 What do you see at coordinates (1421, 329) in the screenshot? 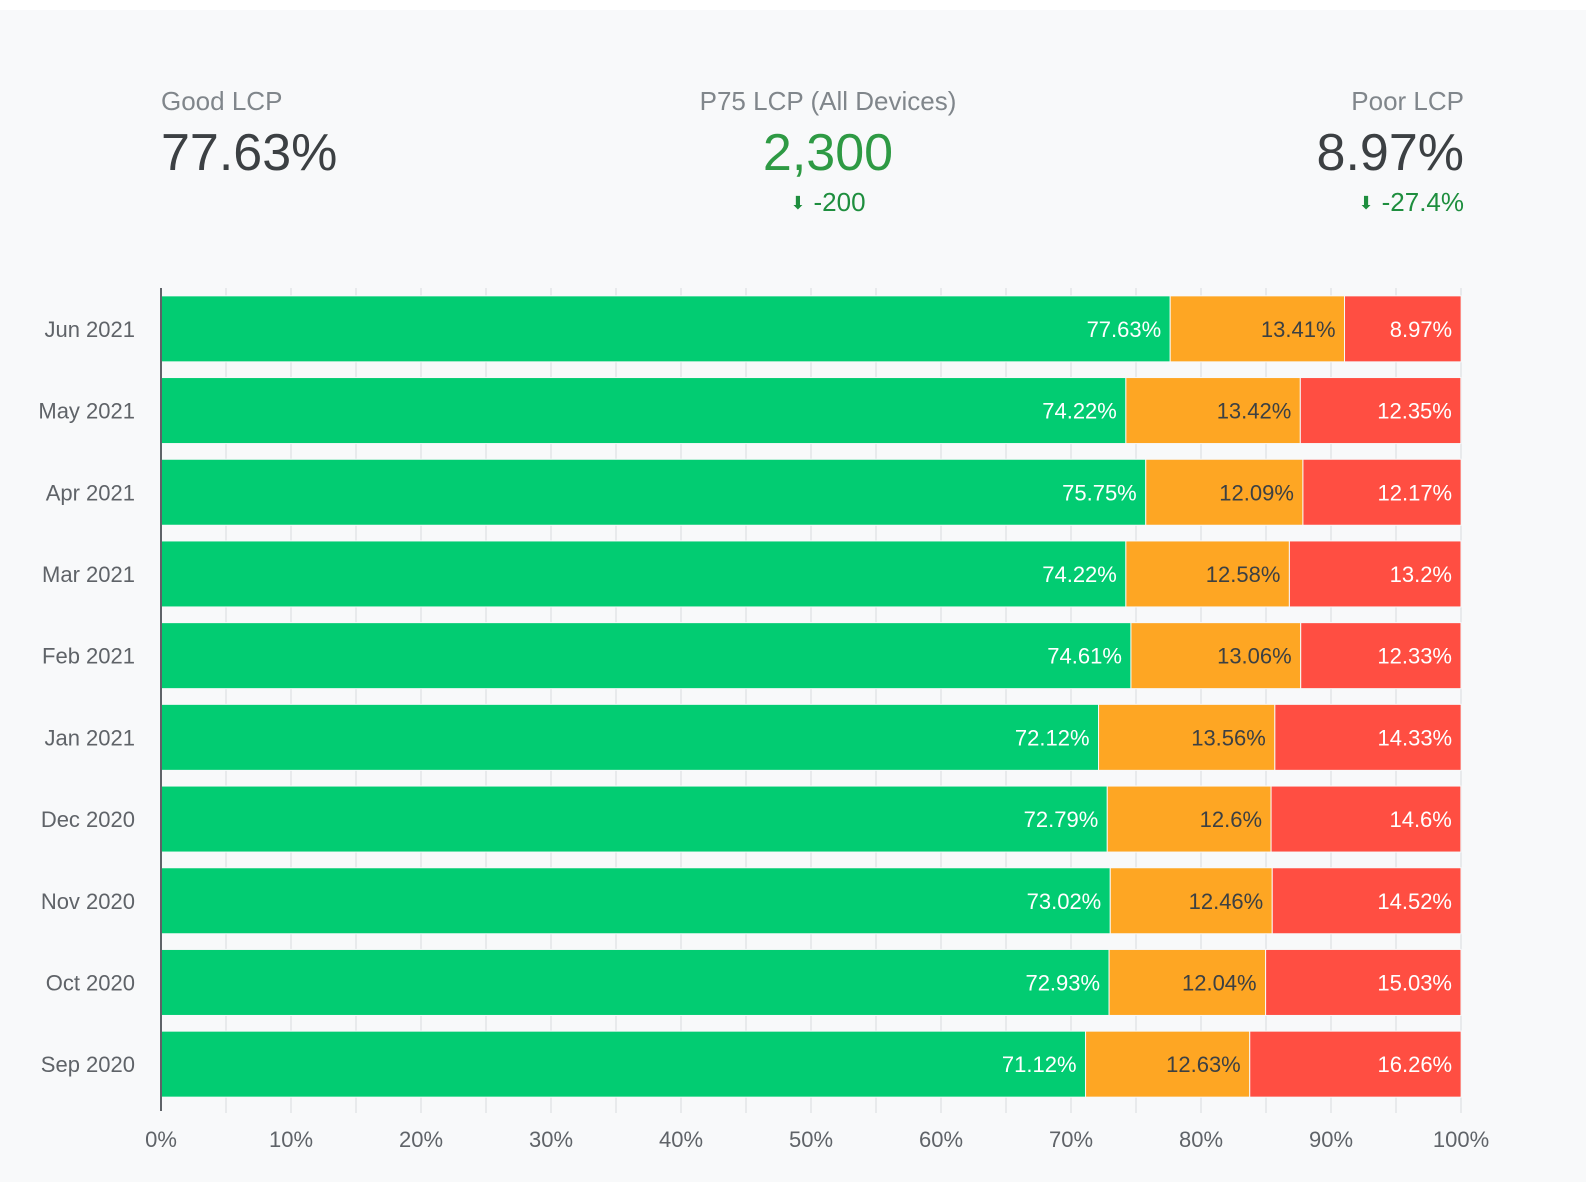
I see `data-label: 8.97%` at bounding box center [1421, 329].